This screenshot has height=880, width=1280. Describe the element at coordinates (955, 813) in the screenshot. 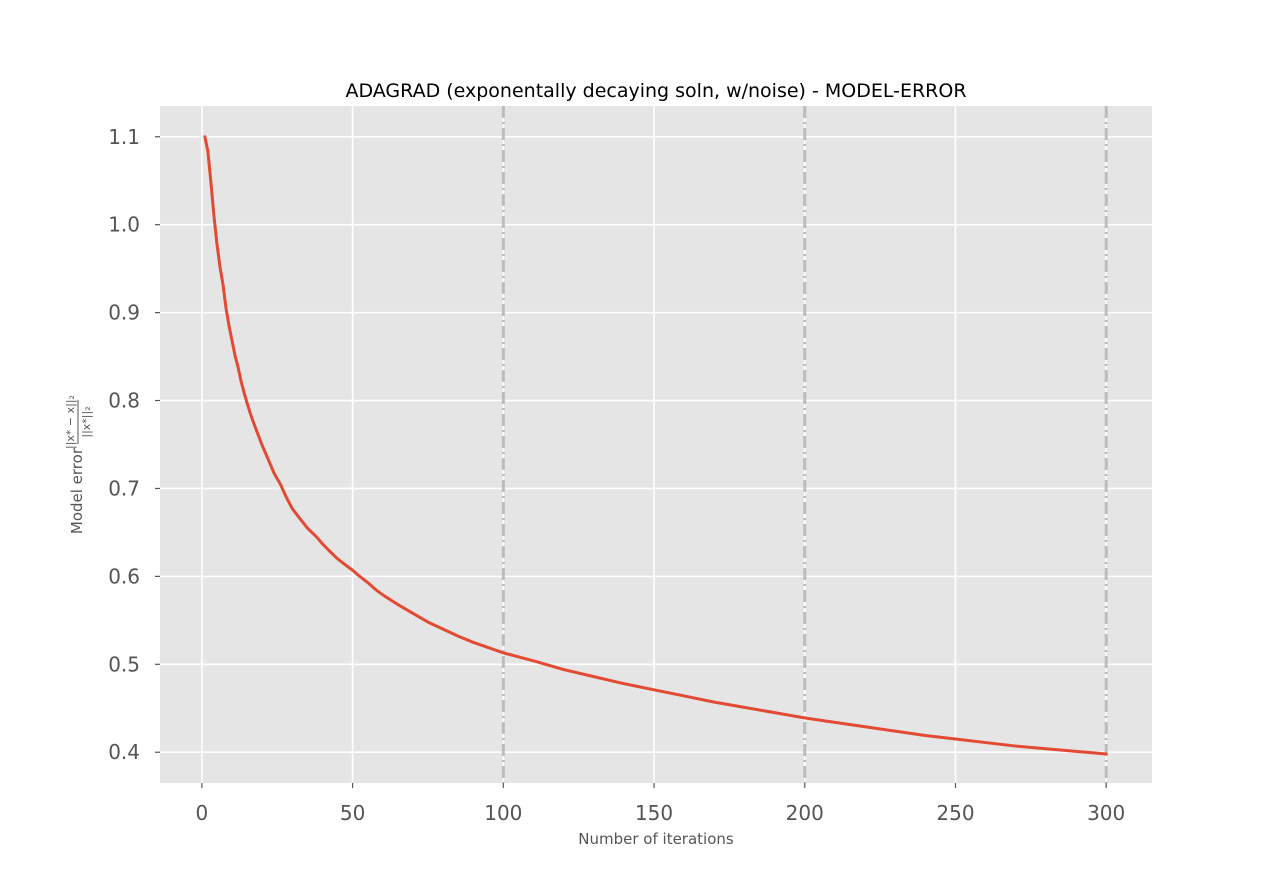

I see `x-tick-label: 250` at that location.